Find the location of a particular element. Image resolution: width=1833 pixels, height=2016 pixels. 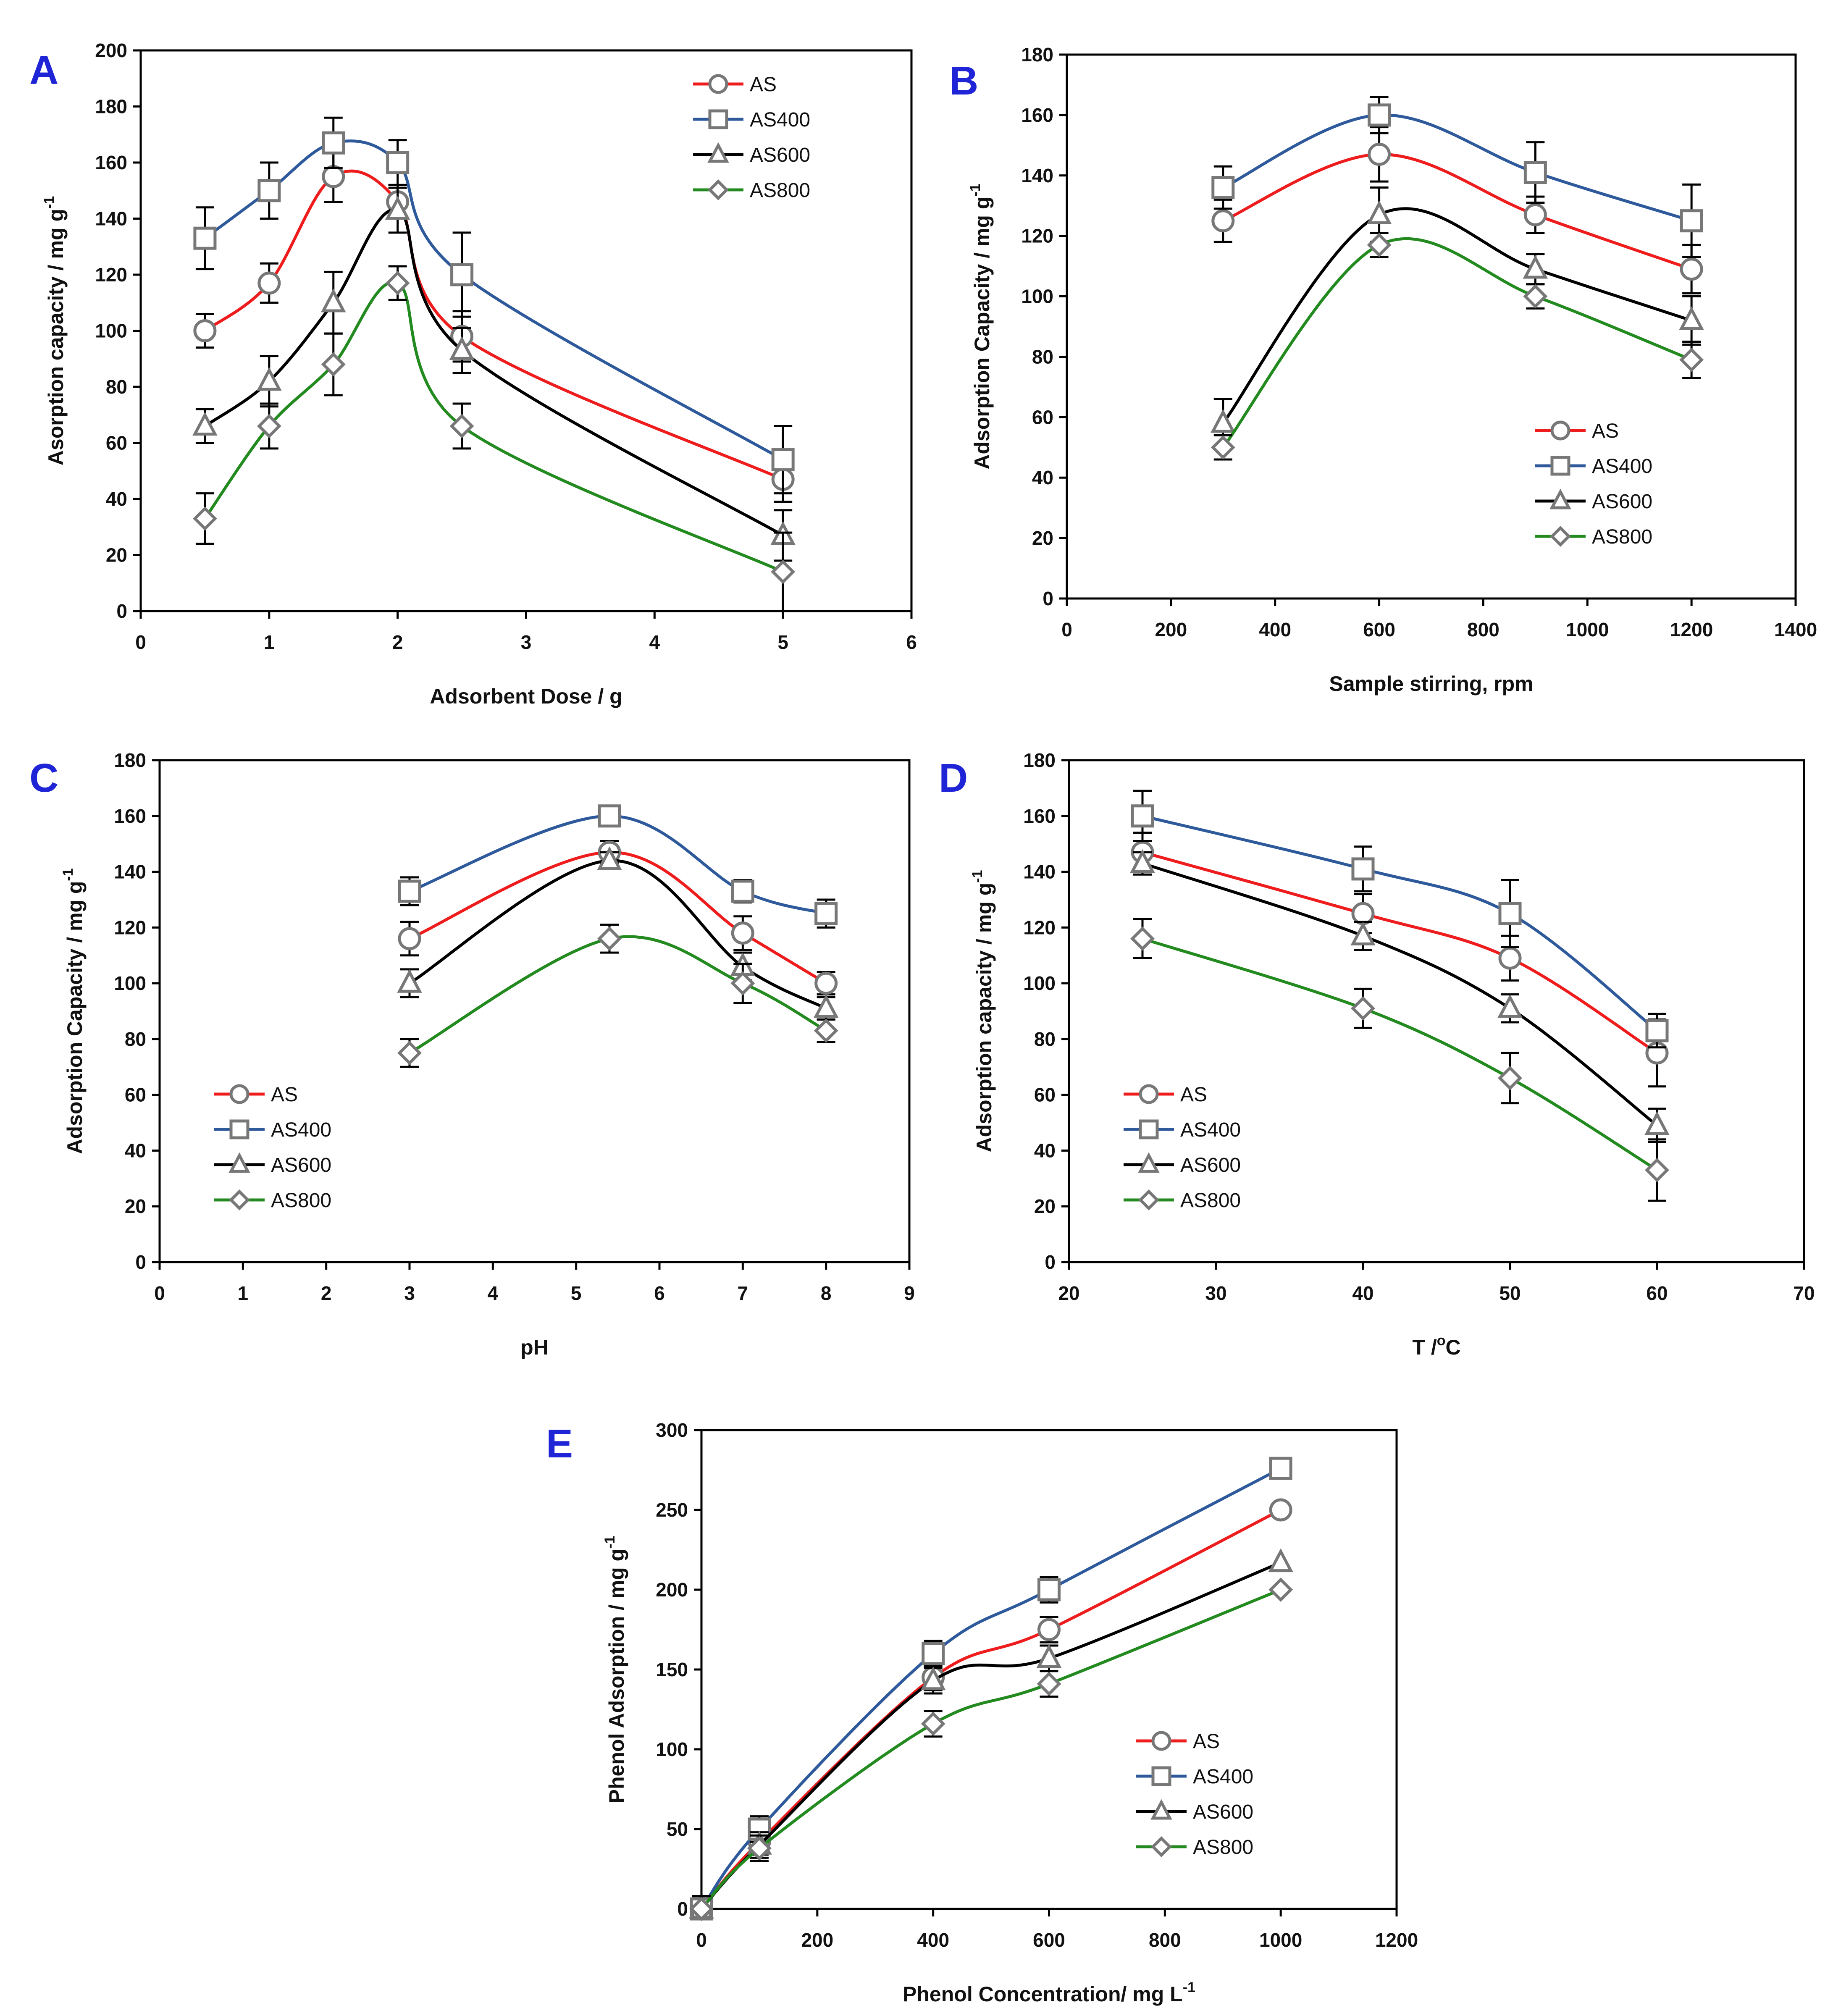

y-axis-label: Asorption capacity / mg g-1 is located at coordinates (54, 330).